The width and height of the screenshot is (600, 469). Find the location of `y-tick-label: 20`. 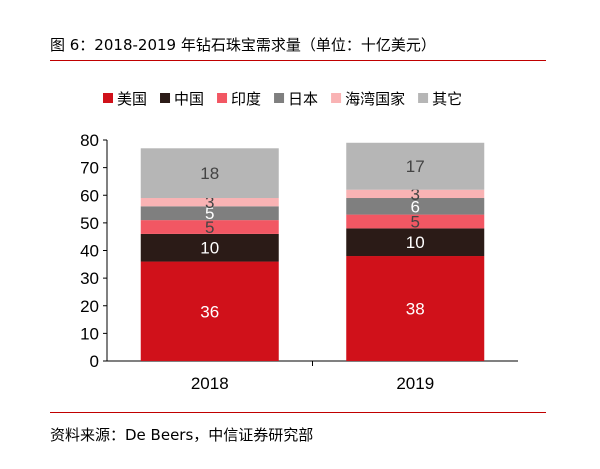

y-tick-label: 20 is located at coordinates (89, 306).